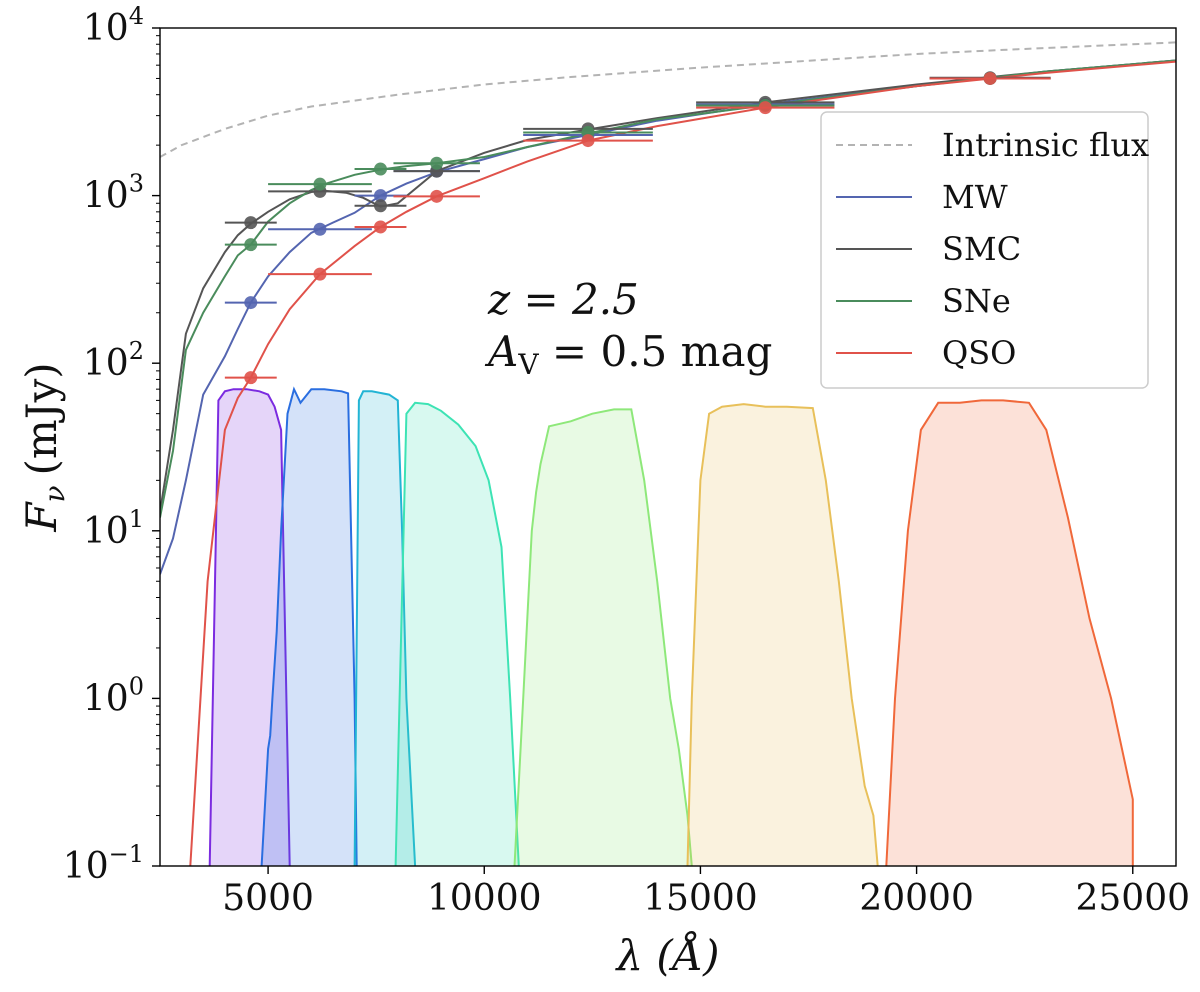  Describe the element at coordinates (113, 695) in the screenshot. I see `y-tick-label: 10⁰` at that location.